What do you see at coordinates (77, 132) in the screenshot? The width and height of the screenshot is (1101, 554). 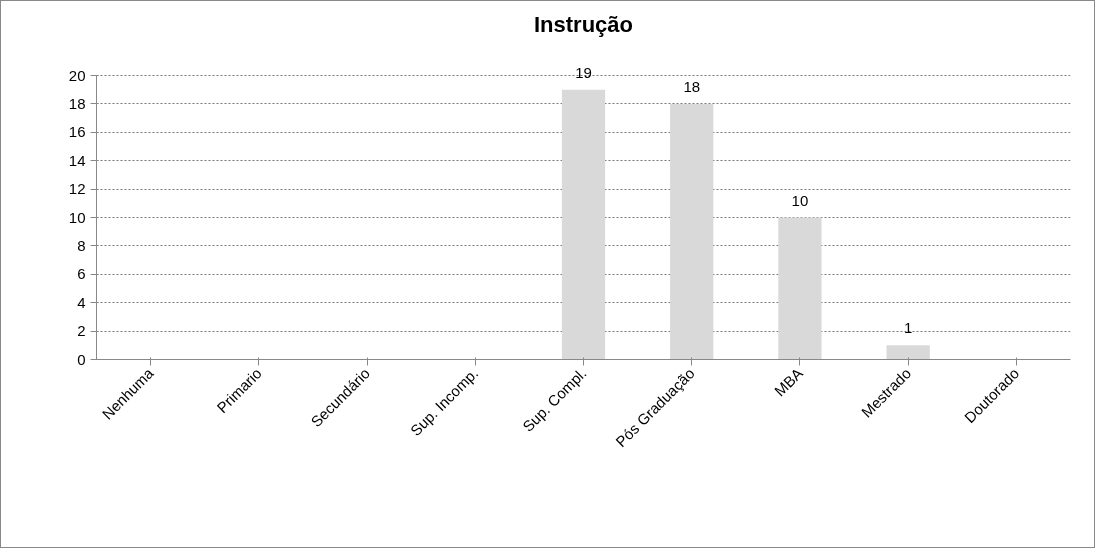 I see `y-tick-label: 16` at bounding box center [77, 132].